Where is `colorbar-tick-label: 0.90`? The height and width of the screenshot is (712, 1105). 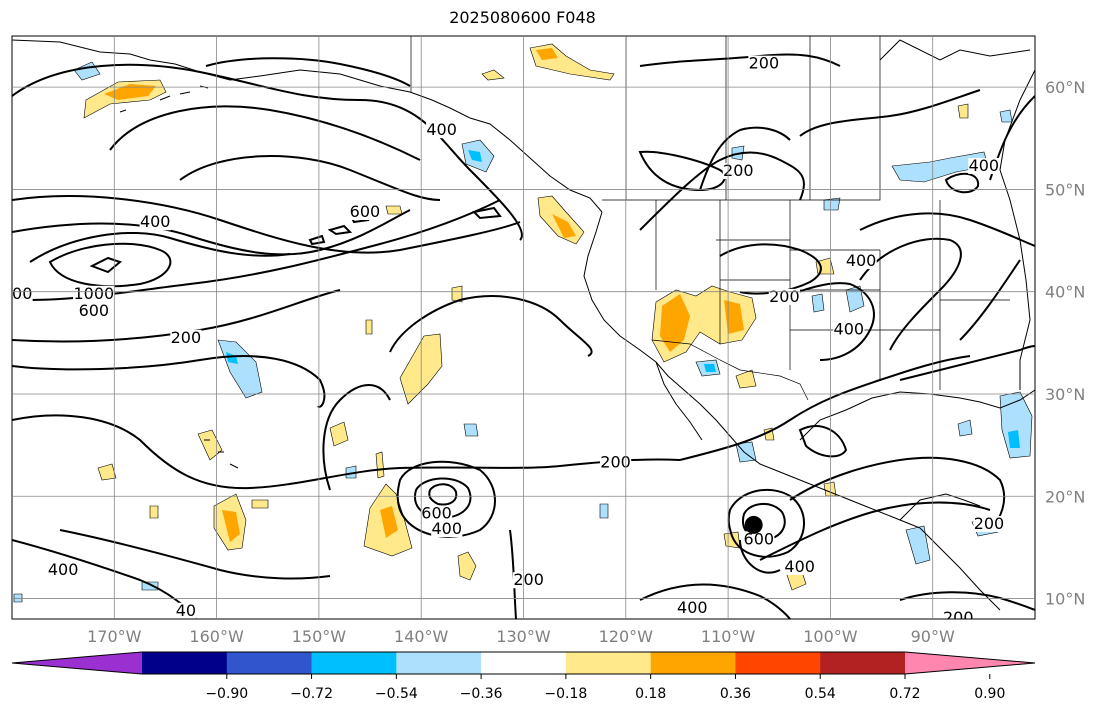
colorbar-tick-label: 0.90 is located at coordinates (989, 694).